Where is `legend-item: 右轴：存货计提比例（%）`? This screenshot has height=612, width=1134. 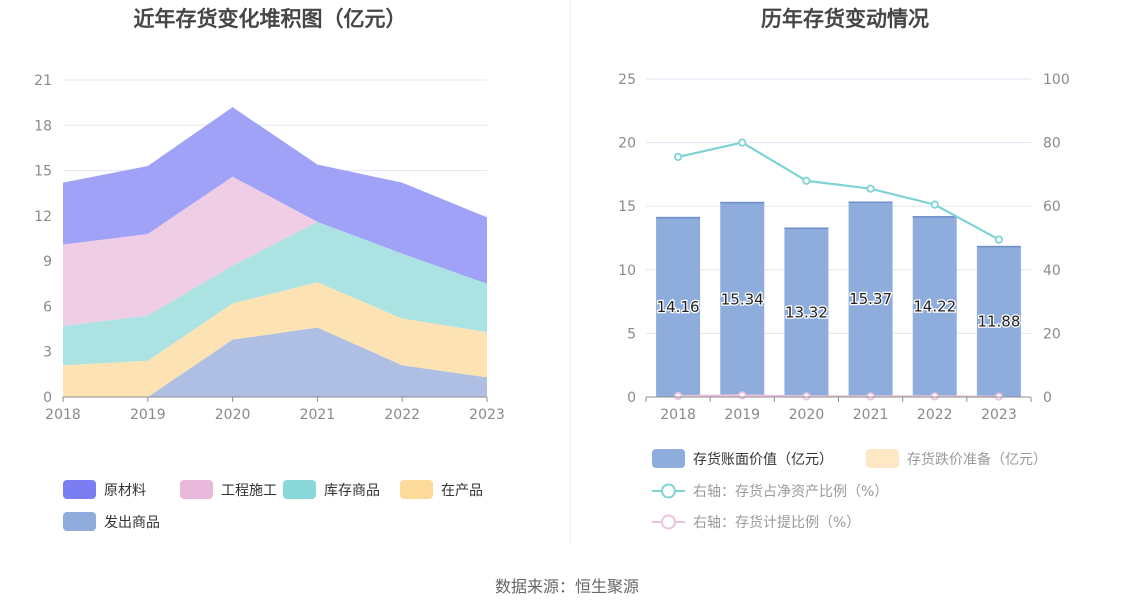 legend-item: 右轴：存货计提比例（%） is located at coordinates (756, 522).